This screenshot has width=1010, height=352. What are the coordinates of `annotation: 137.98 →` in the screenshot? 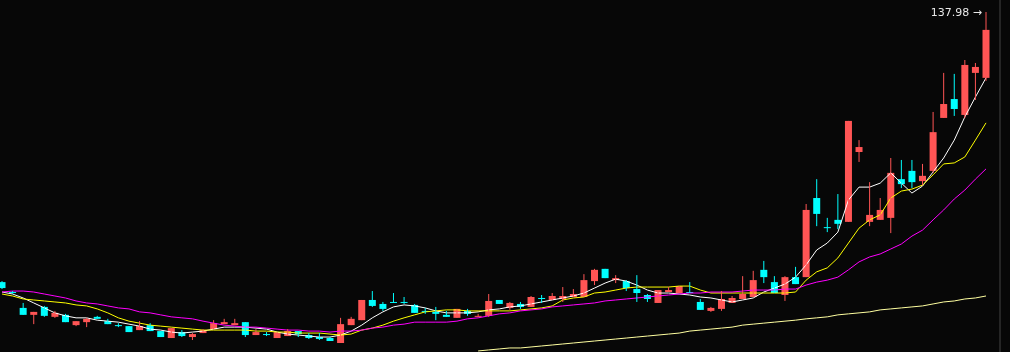 It's located at (956, 12).